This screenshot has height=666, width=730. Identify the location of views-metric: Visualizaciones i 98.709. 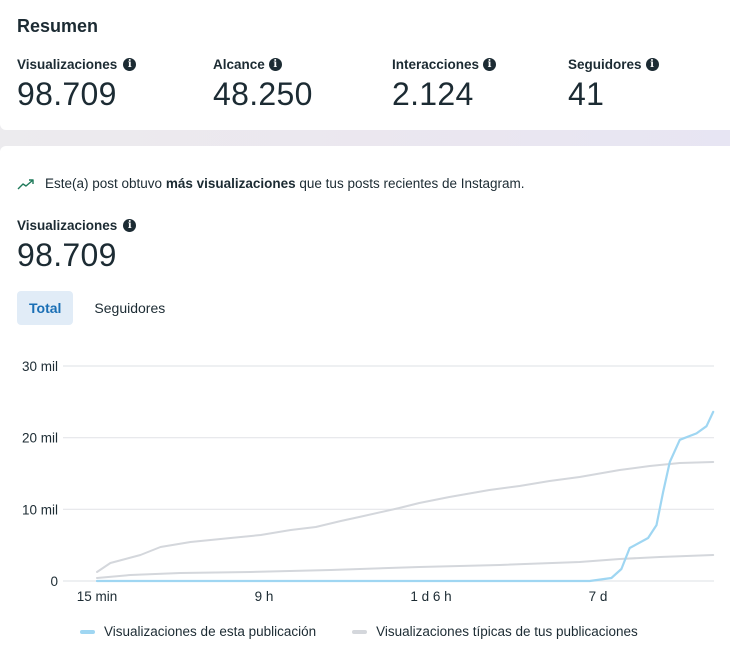
(77, 245).